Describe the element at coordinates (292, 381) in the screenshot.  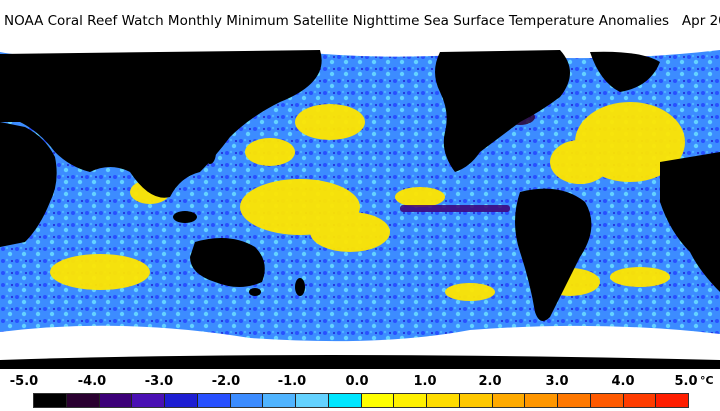
I see `tick-label: -1.0` at that location.